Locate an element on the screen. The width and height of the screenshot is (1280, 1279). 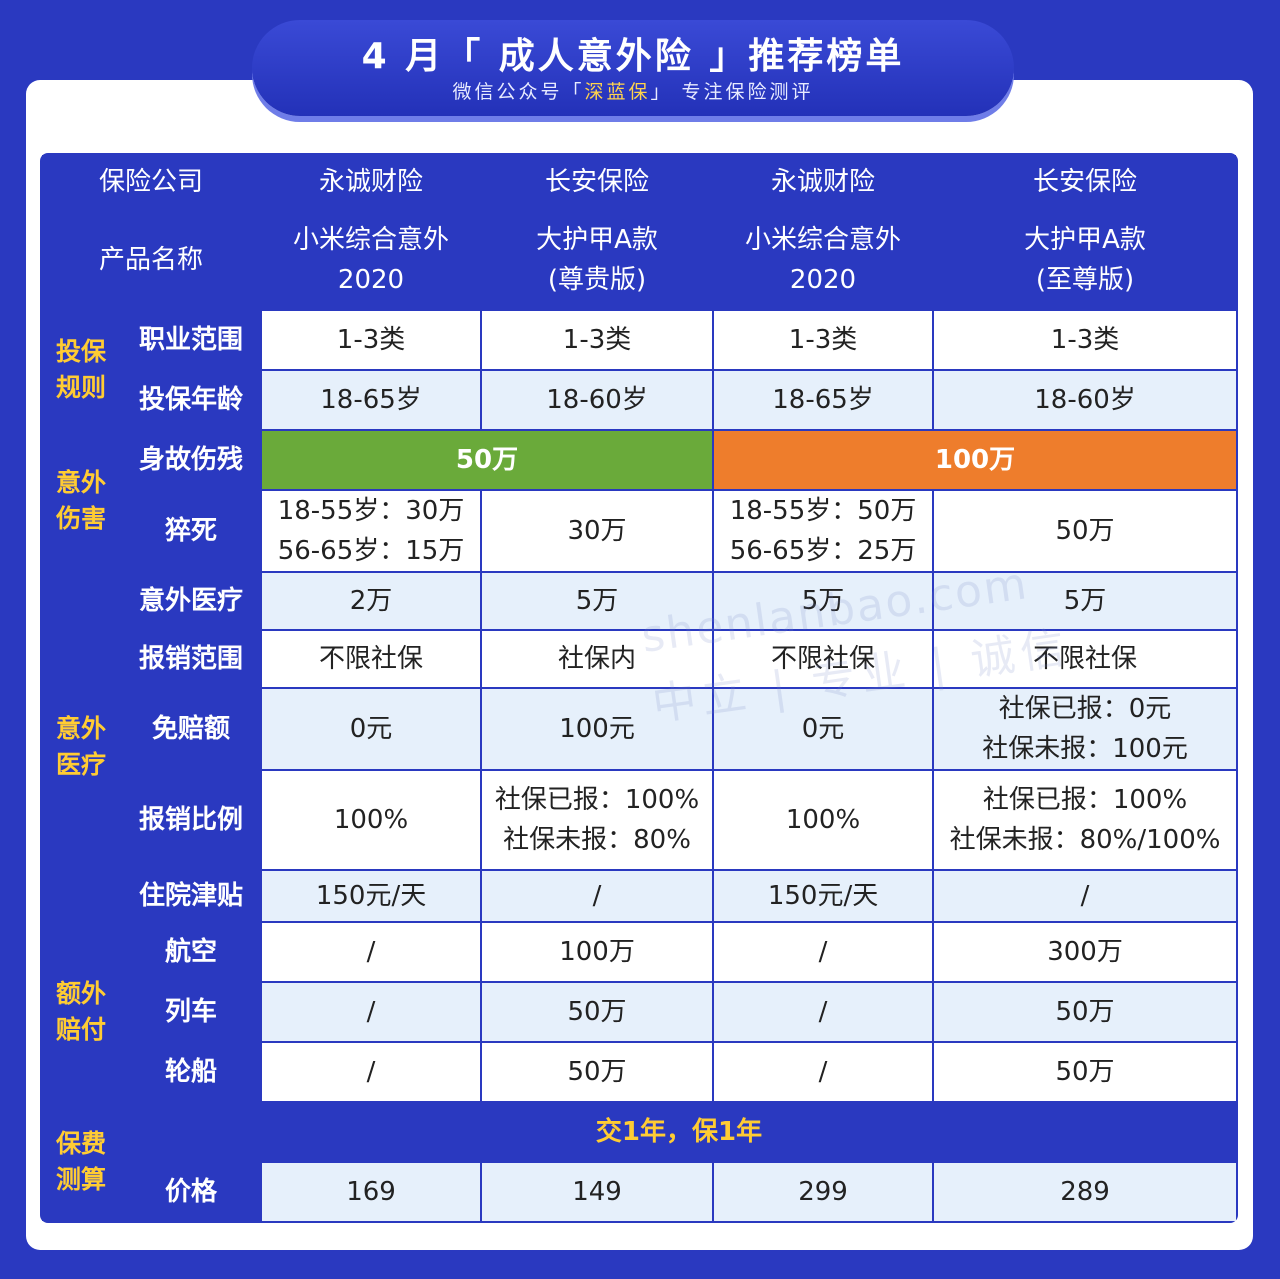
table-row: 投保年龄 18-65岁 18-60岁 18-65岁 18-60岁 is located at coordinates (639, 400).